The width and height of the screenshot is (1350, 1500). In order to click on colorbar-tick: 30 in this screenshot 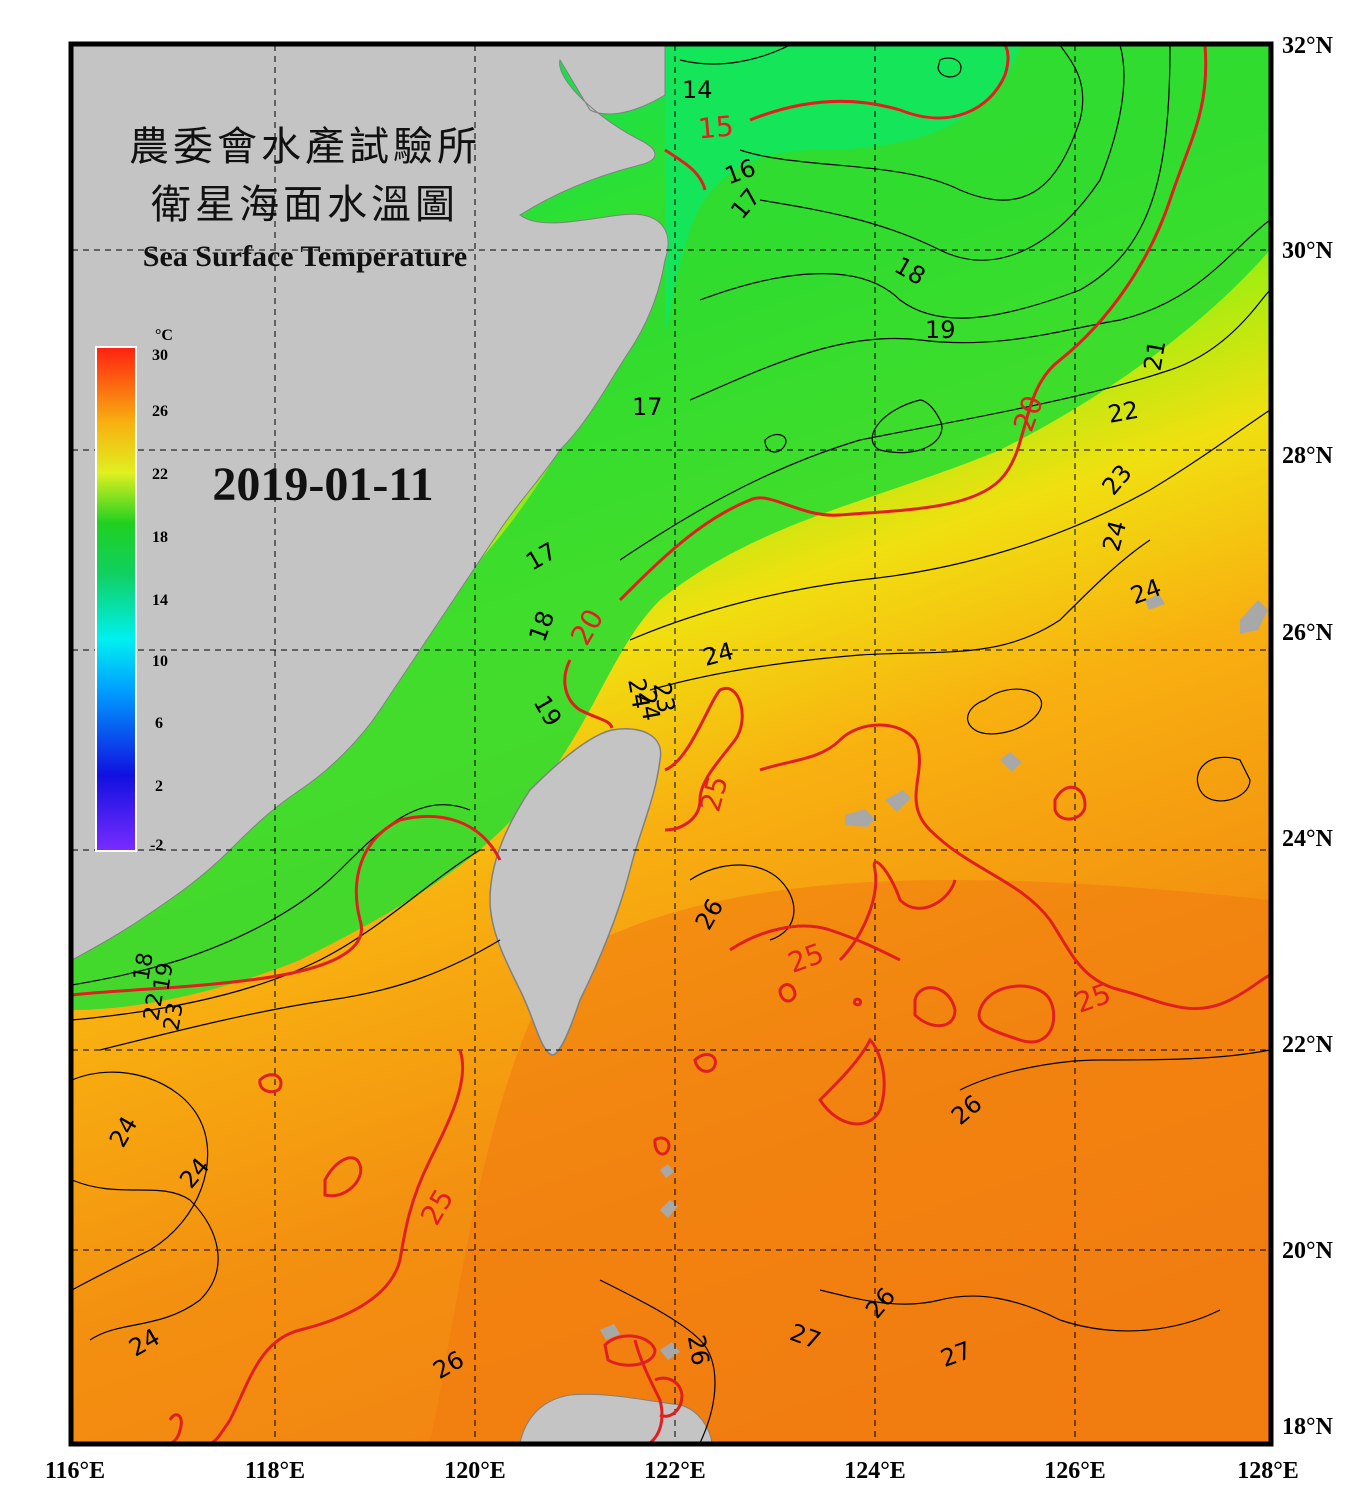, I will do `click(160, 355)`.